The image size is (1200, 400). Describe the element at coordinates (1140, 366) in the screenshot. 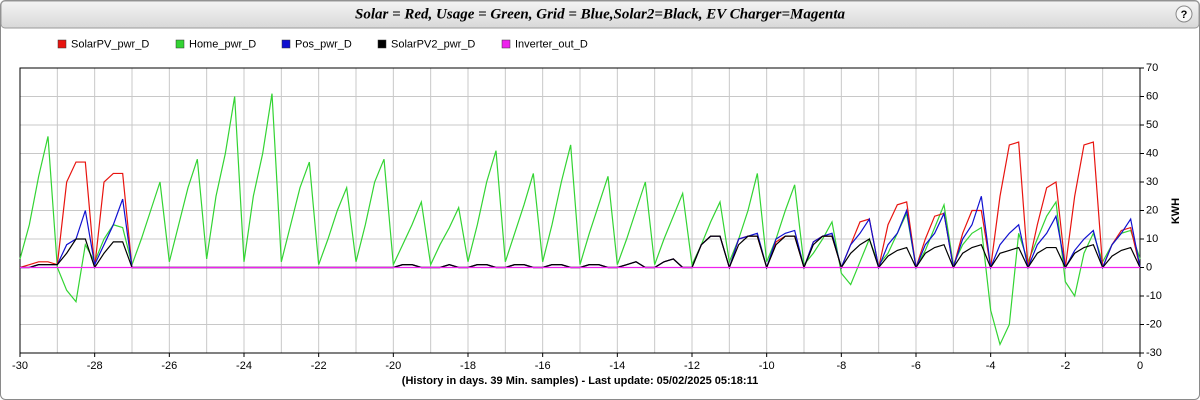

I see `x-tick-label: 0` at that location.